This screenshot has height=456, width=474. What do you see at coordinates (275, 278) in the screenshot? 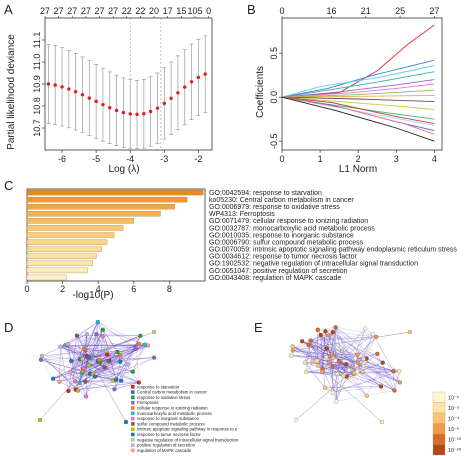
I see `term-label: GO:0043408: regulation of MAPK cascade` at bounding box center [275, 278].